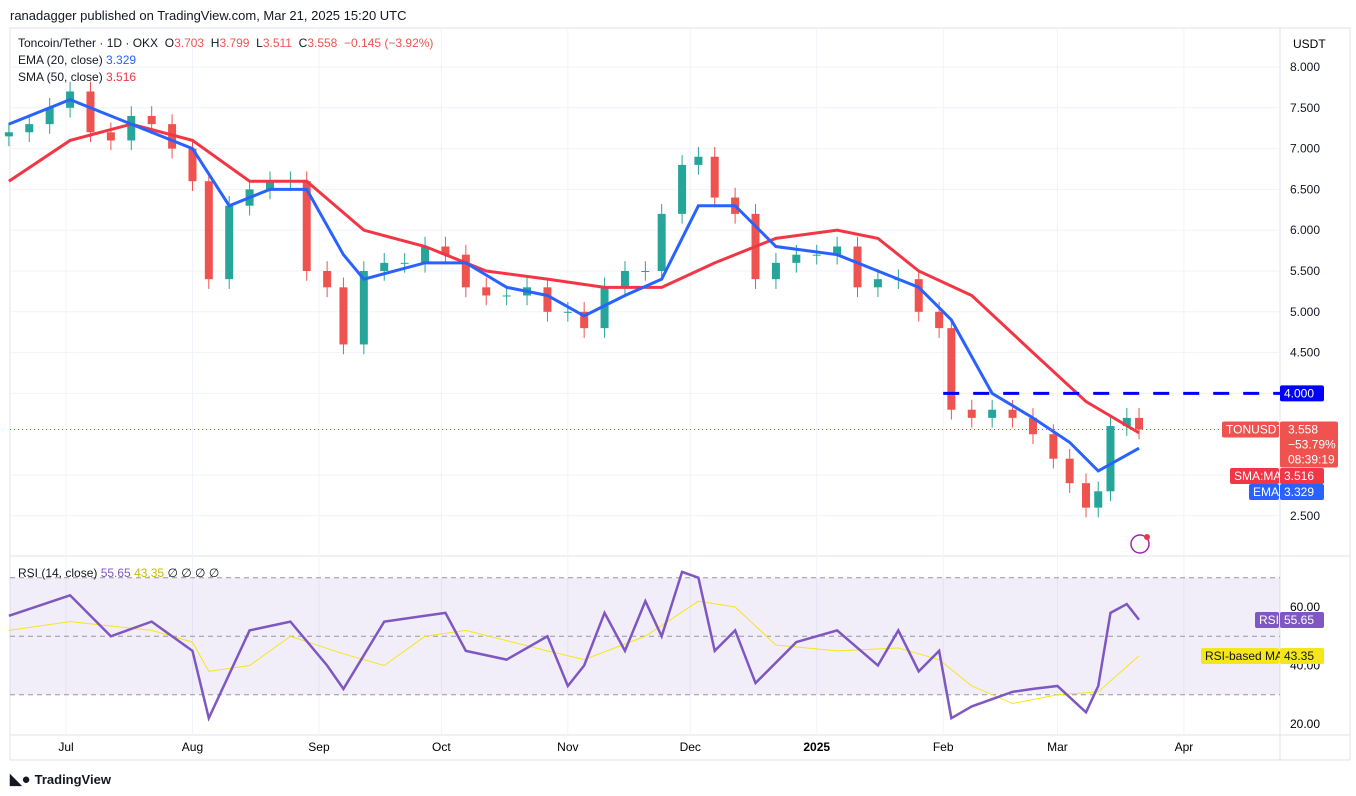 Image resolution: width=1356 pixels, height=796 pixels. I want to click on level-label-bg, so click(1302, 393).